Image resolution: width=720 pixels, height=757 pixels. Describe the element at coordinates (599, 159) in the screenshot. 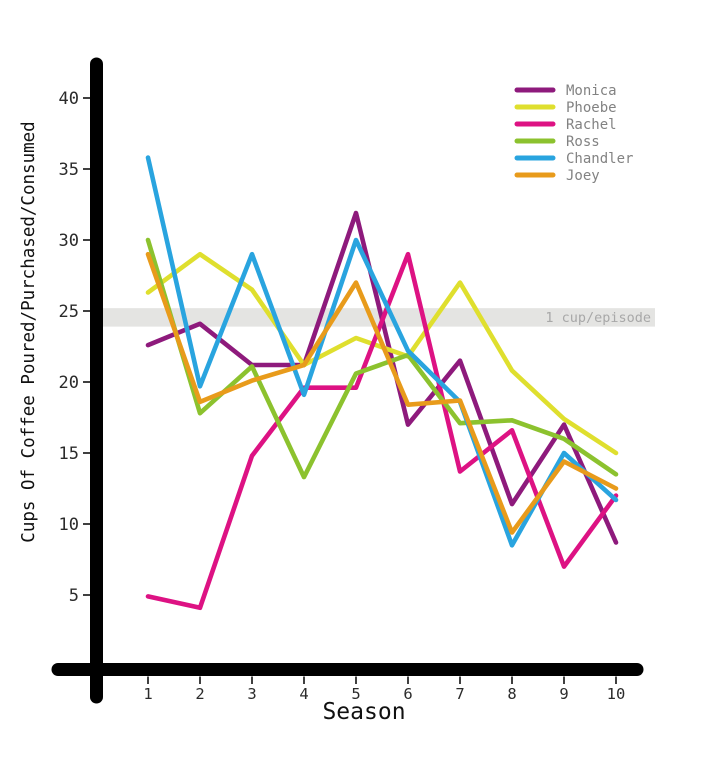

I see `legend-label-chandler: Chandler` at that location.